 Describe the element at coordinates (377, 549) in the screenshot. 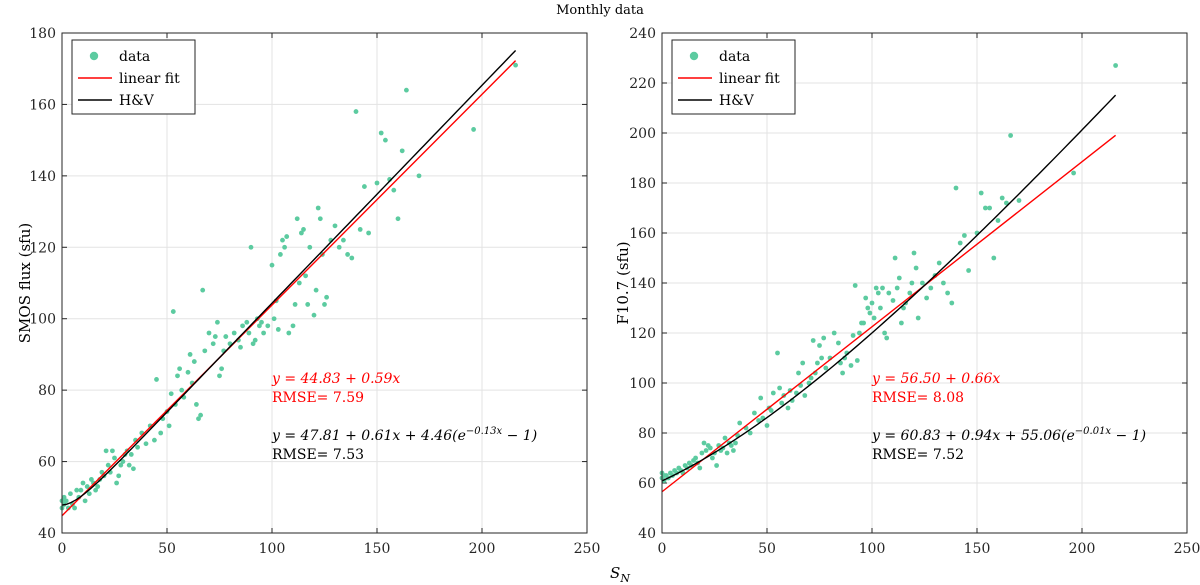

I see `x-tick-label: 150` at that location.